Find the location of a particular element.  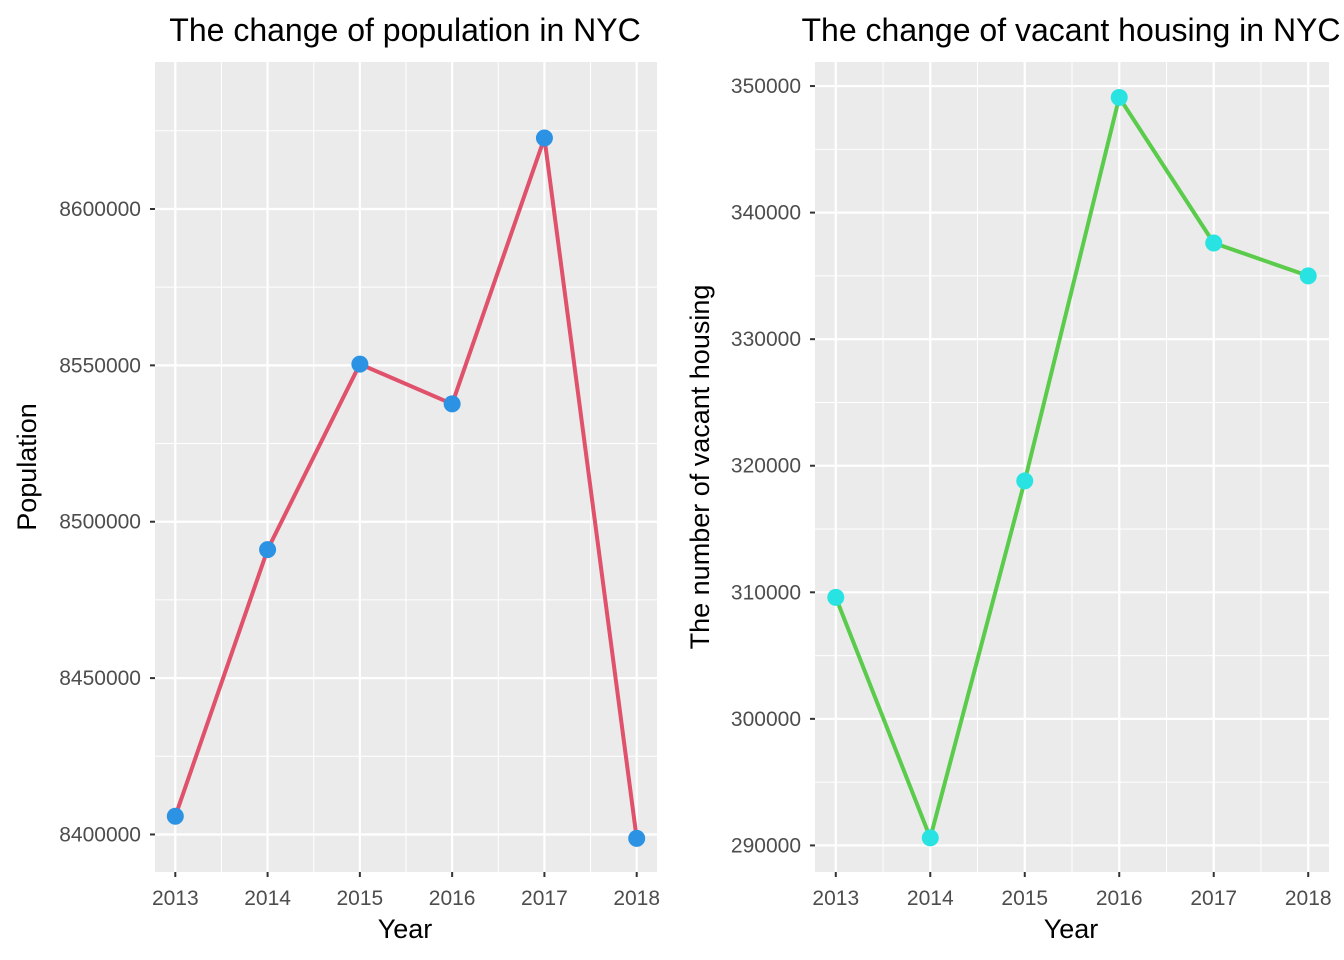

population-chart-title: The change of population in NYC is located at coordinates (404, 30).